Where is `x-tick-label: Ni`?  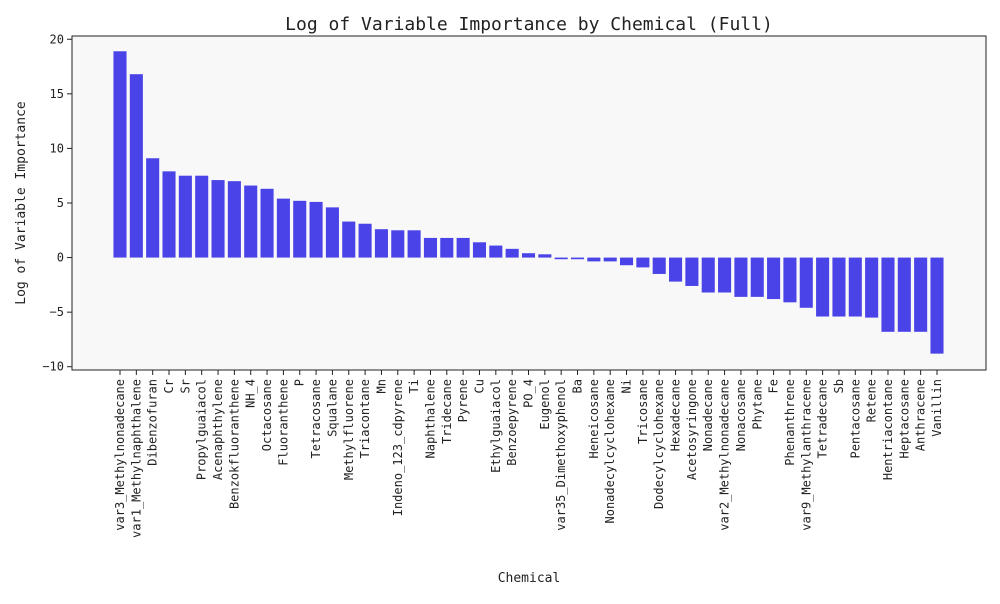 x-tick-label: Ni is located at coordinates (627, 386).